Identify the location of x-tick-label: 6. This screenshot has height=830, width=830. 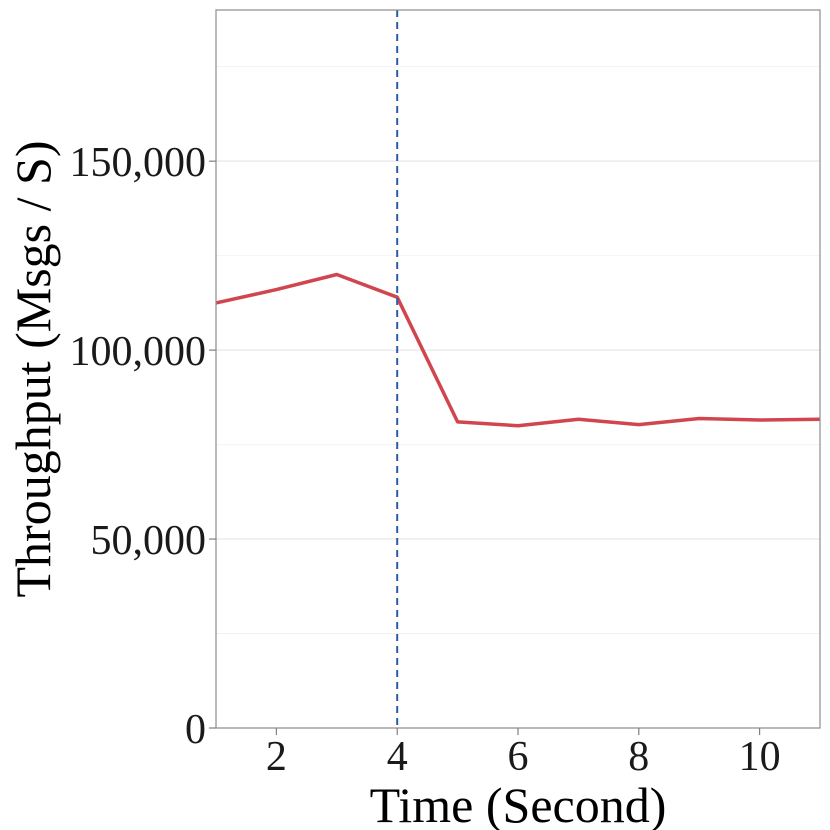
(518, 757).